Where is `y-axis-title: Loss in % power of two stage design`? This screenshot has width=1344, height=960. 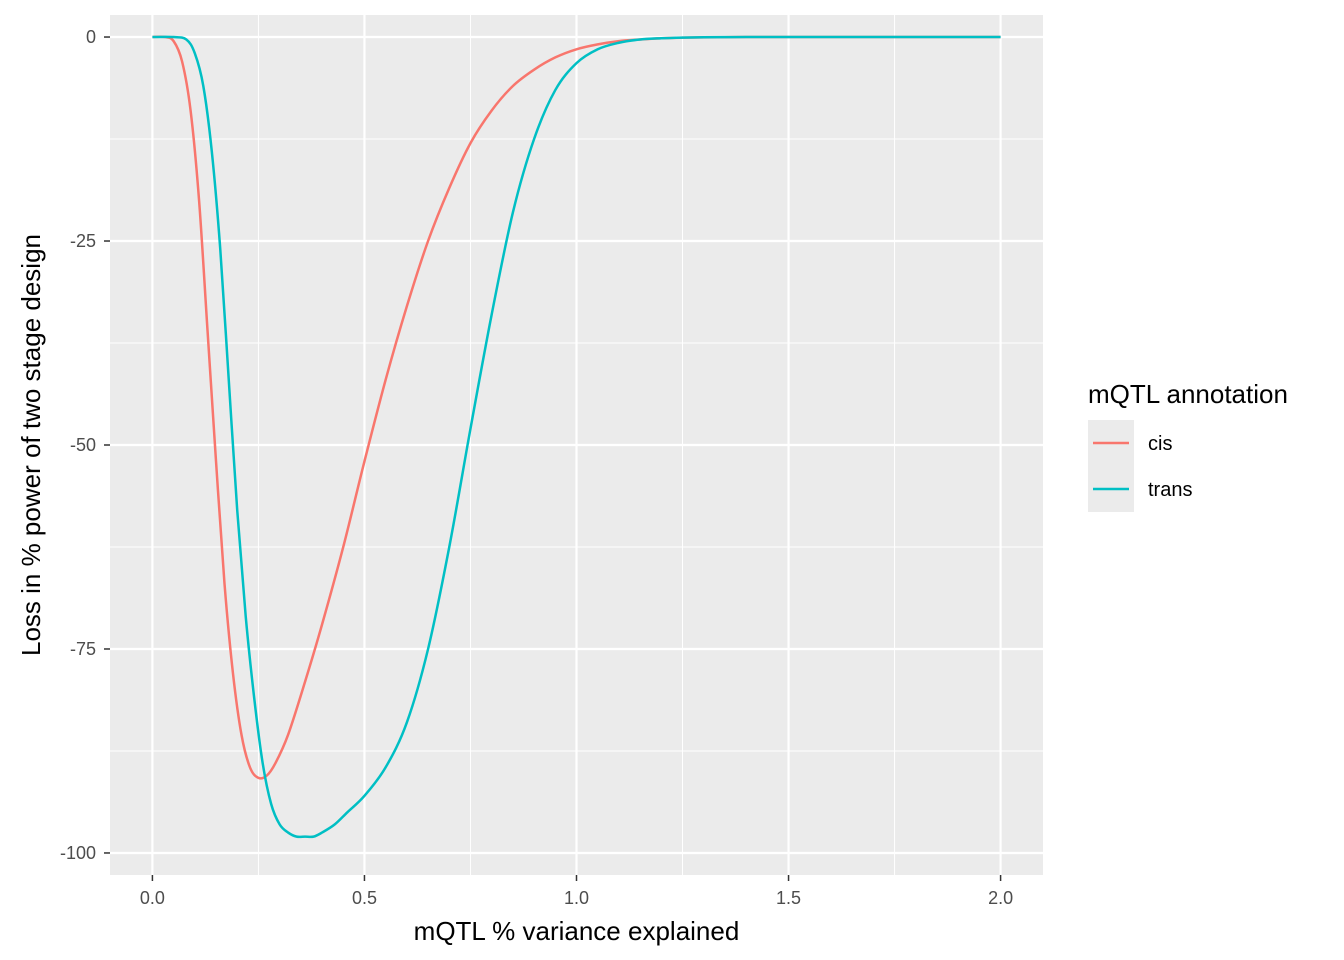 y-axis-title: Loss in % power of two stage design is located at coordinates (31, 445).